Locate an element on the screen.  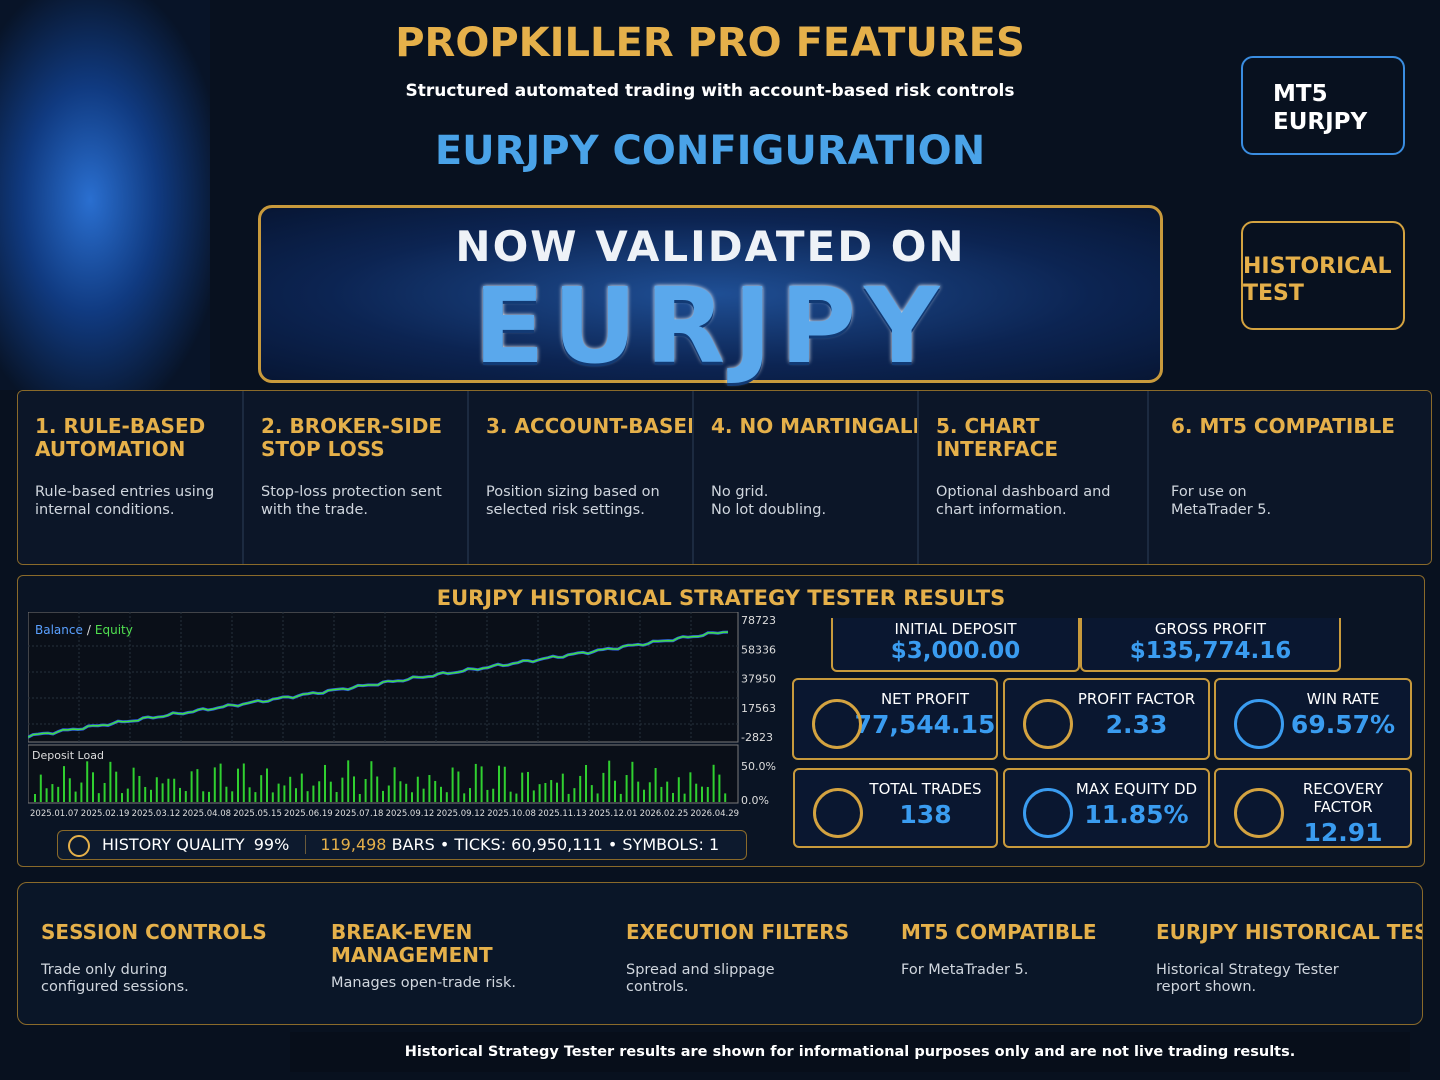
stat-card: PROFIT FACTOR 2.33 is located at coordinates (1106, 719).